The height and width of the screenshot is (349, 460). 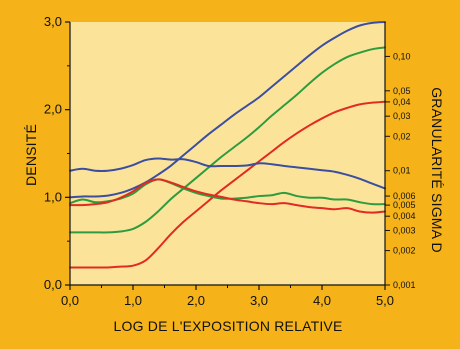 I want to click on y-tick-label: 0,0, so click(x=53, y=284).